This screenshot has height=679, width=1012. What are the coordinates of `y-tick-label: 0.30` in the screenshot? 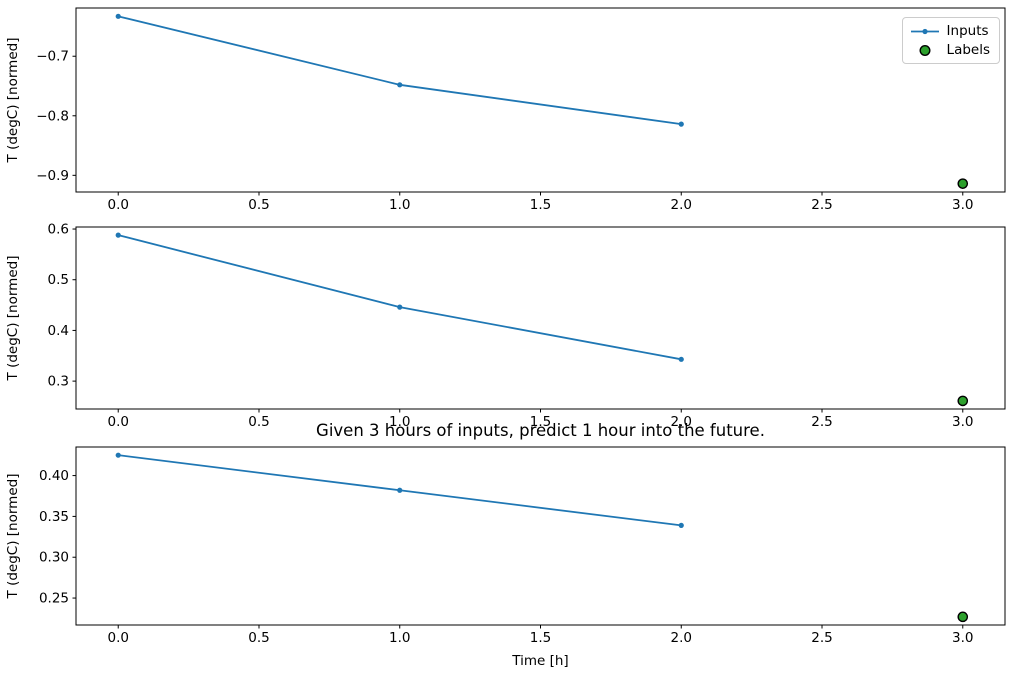 It's located at (54, 558).